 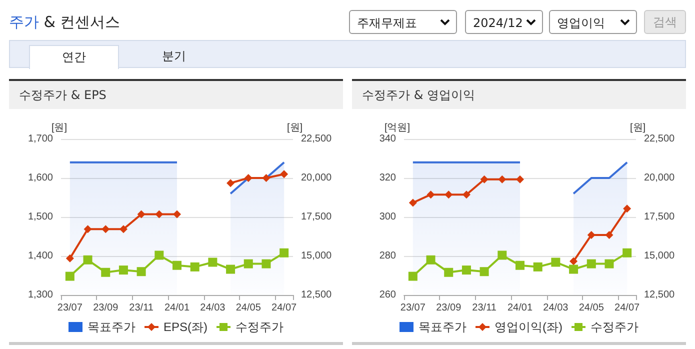 What do you see at coordinates (74, 57) in the screenshot?
I see `text: 연간` at bounding box center [74, 57].